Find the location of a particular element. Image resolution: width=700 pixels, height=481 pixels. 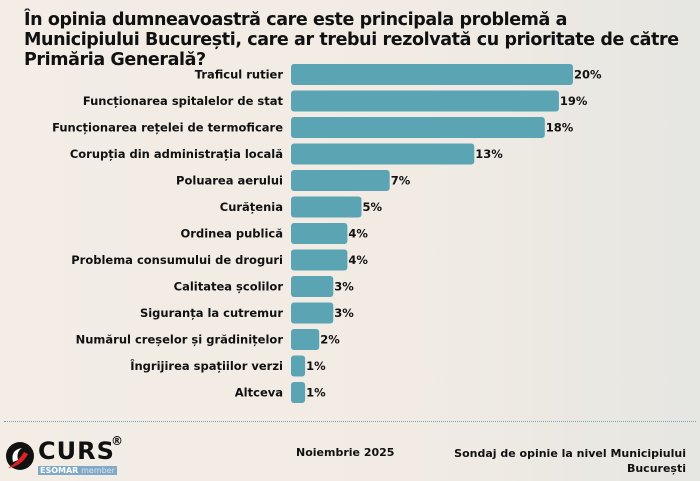

esomar-member-text: member is located at coordinates (98, 470).